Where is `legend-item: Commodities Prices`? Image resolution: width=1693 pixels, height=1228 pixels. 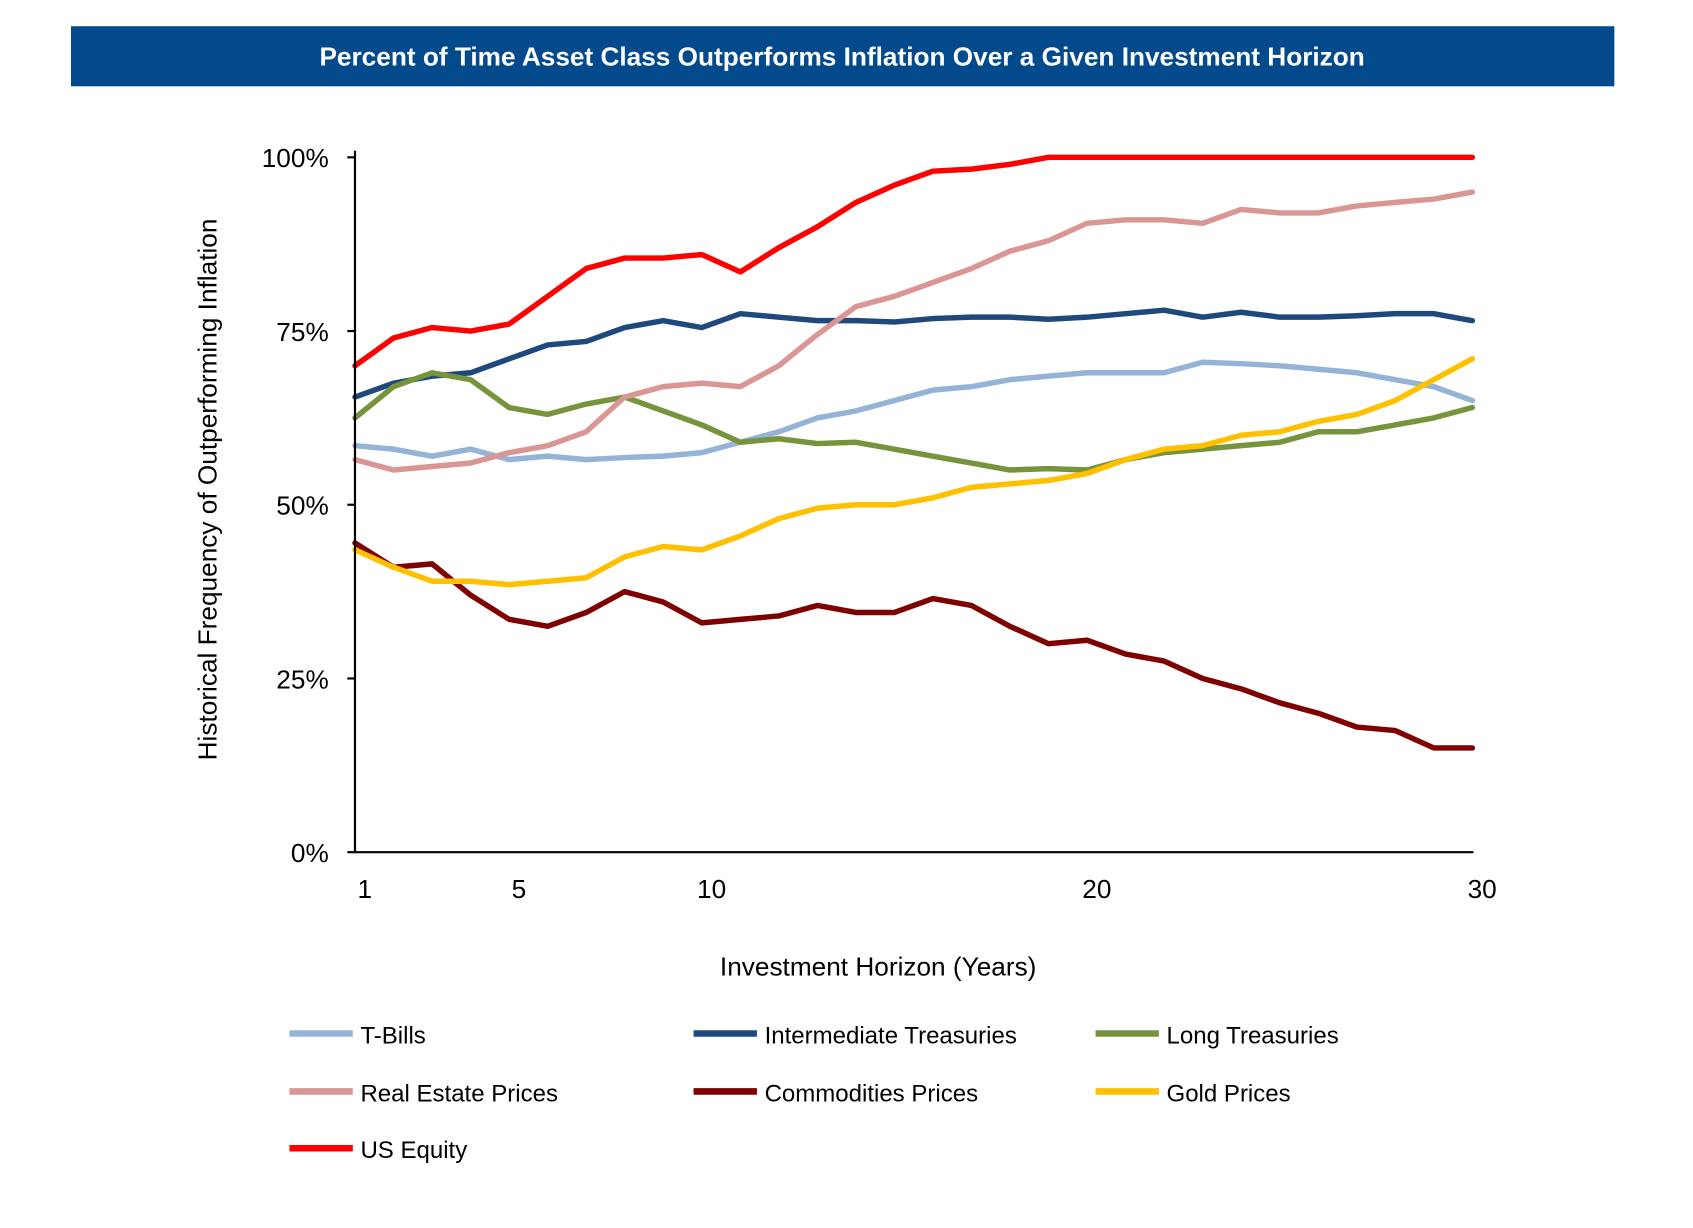
legend-item: Commodities Prices is located at coordinates (836, 1093).